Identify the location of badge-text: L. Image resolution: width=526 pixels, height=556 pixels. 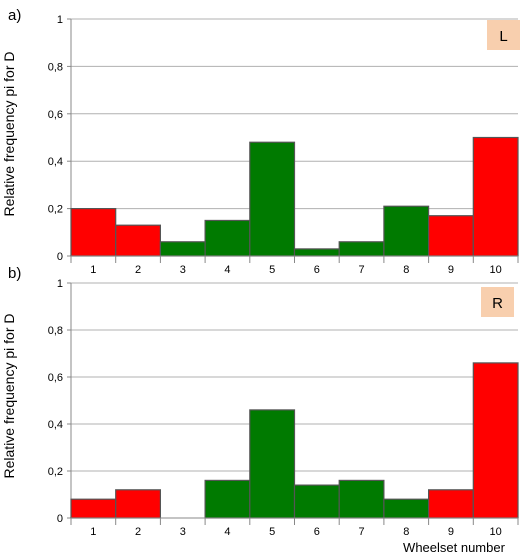
(503, 36).